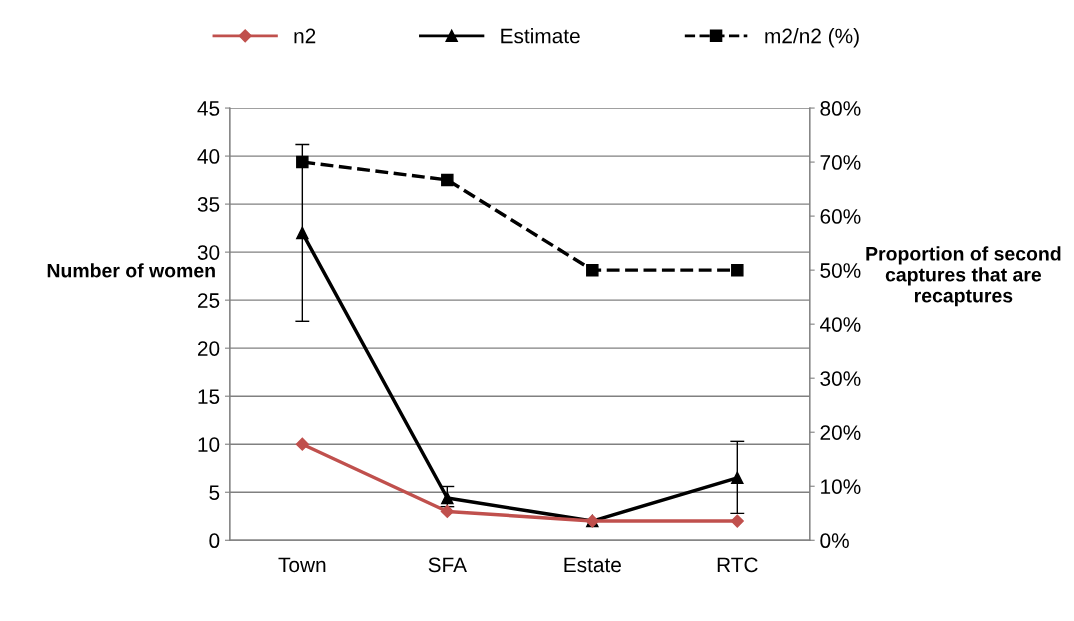 This screenshot has width=1074, height=621. What do you see at coordinates (840, 108) in the screenshot?
I see `y2-tick-label: 80%` at bounding box center [840, 108].